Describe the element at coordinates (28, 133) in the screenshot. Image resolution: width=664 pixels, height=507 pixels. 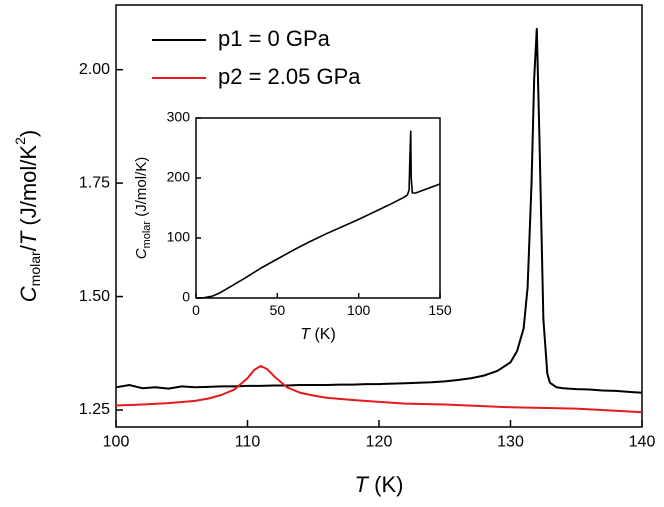
I see `y-label-part: )` at that location.